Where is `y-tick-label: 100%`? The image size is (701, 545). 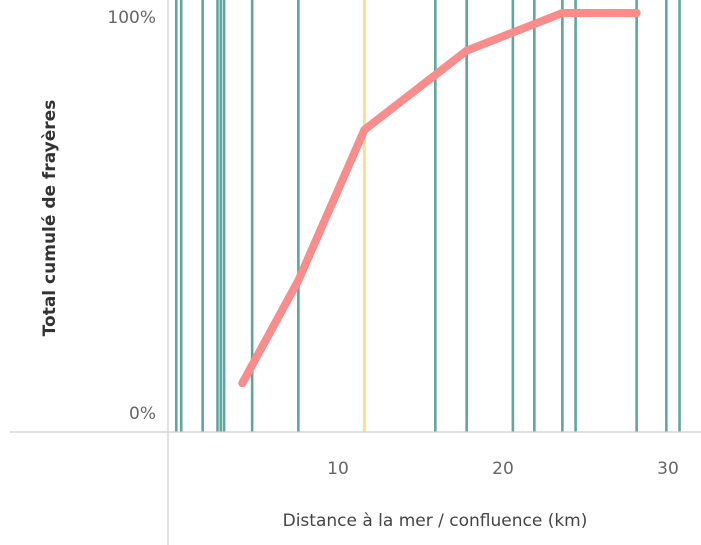 y-tick-label: 100% is located at coordinates (131, 18).